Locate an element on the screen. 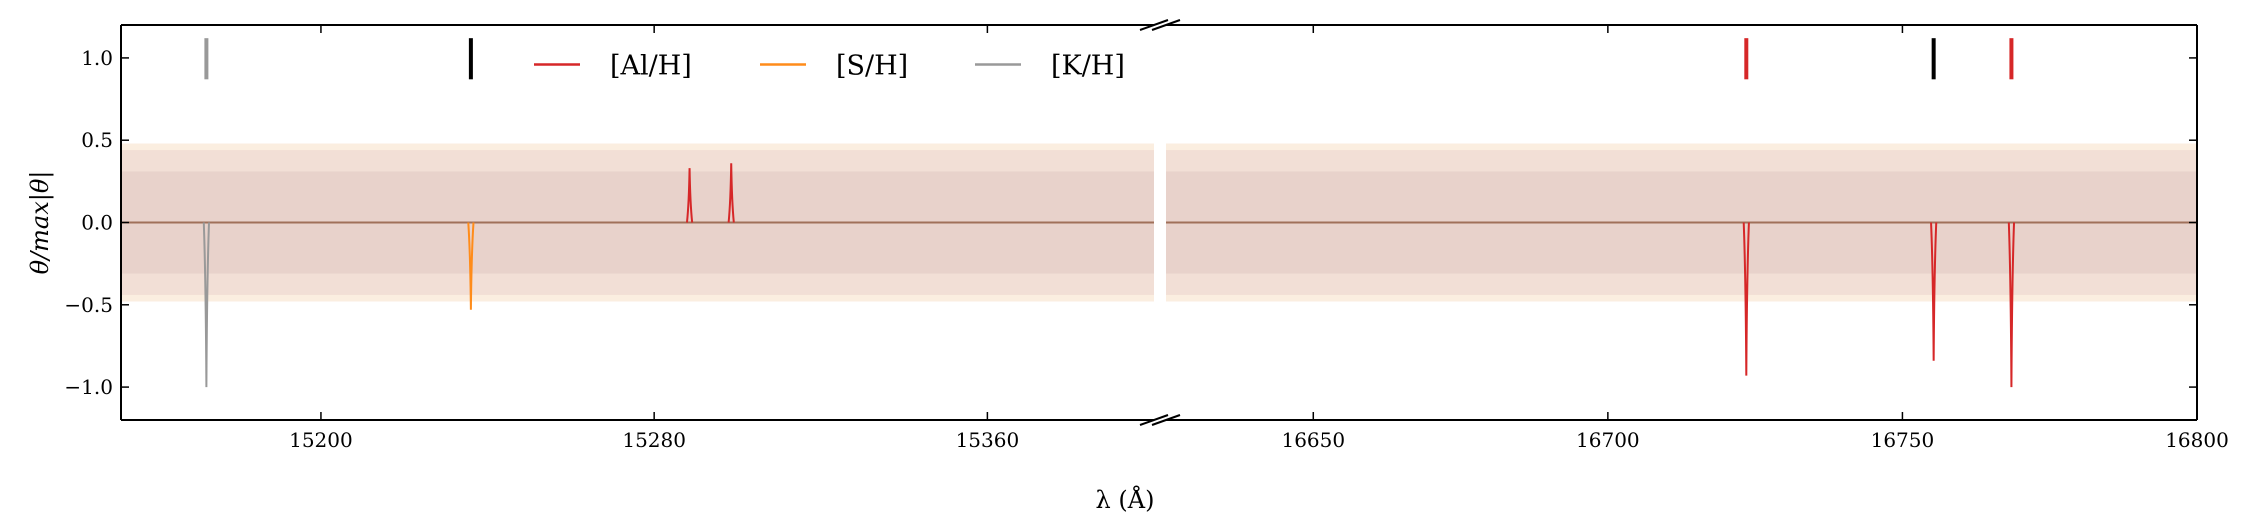 The height and width of the screenshot is (525, 2250). x-tick-label: 16650 is located at coordinates (1313, 440).